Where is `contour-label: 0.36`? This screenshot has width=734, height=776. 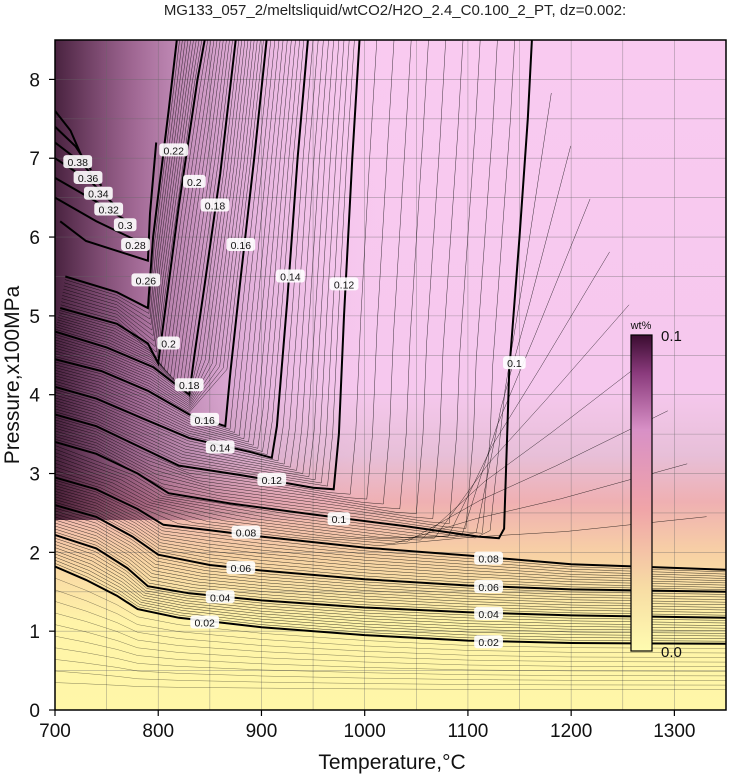 contour-label: 0.36 is located at coordinates (88, 179).